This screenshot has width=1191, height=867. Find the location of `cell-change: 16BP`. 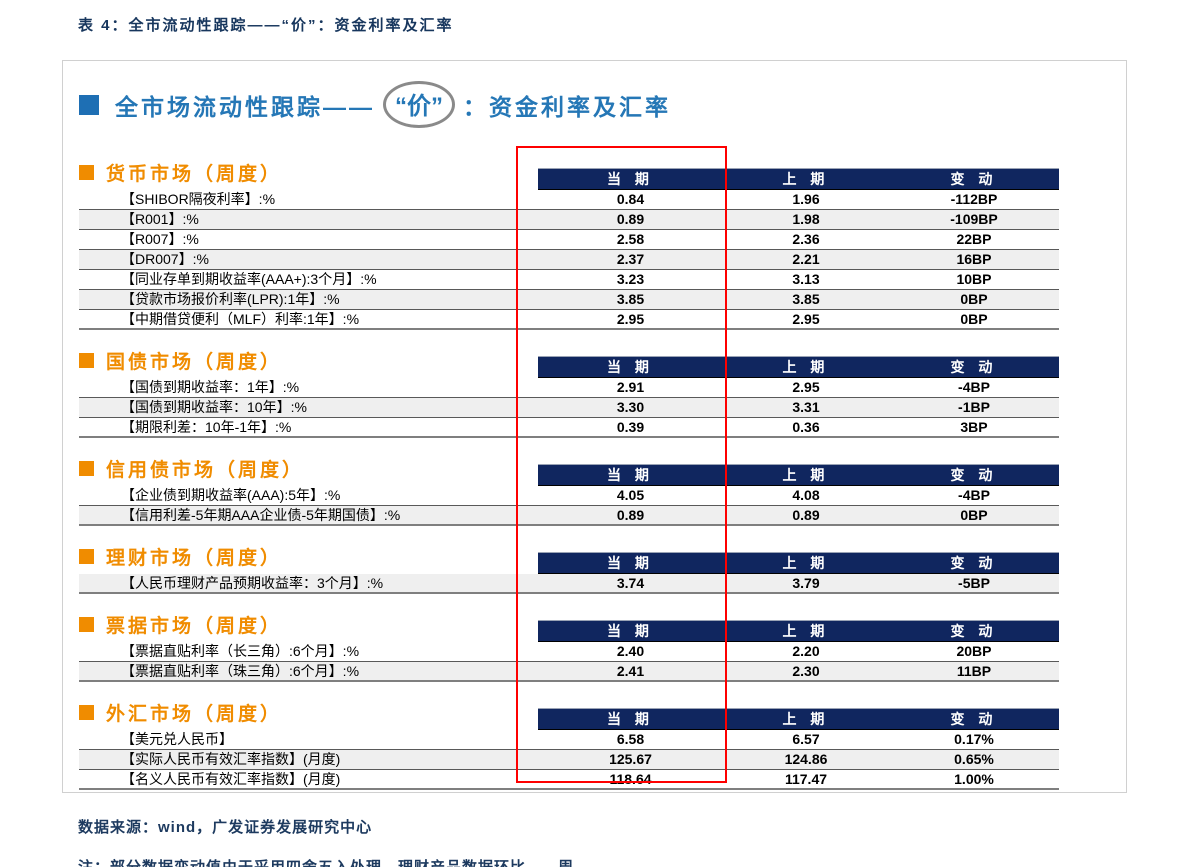

cell-change: 16BP is located at coordinates (974, 259).